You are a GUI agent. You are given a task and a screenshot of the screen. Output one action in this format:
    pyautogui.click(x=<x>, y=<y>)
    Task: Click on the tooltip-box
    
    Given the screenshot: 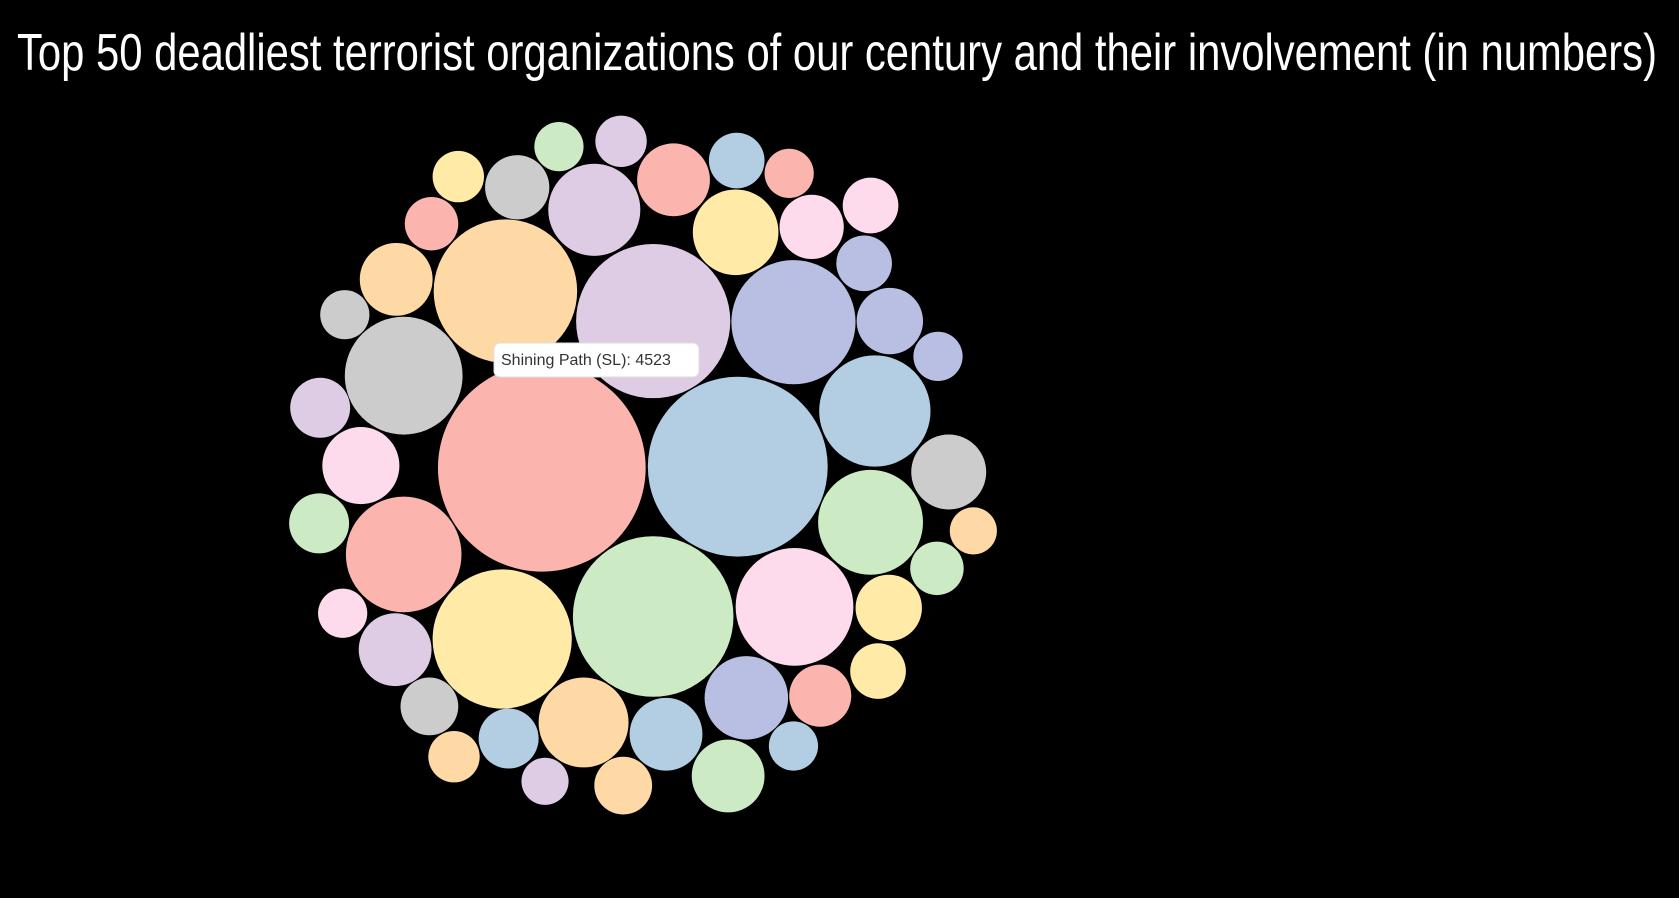 What is the action you would take?
    pyautogui.click(x=596, y=360)
    